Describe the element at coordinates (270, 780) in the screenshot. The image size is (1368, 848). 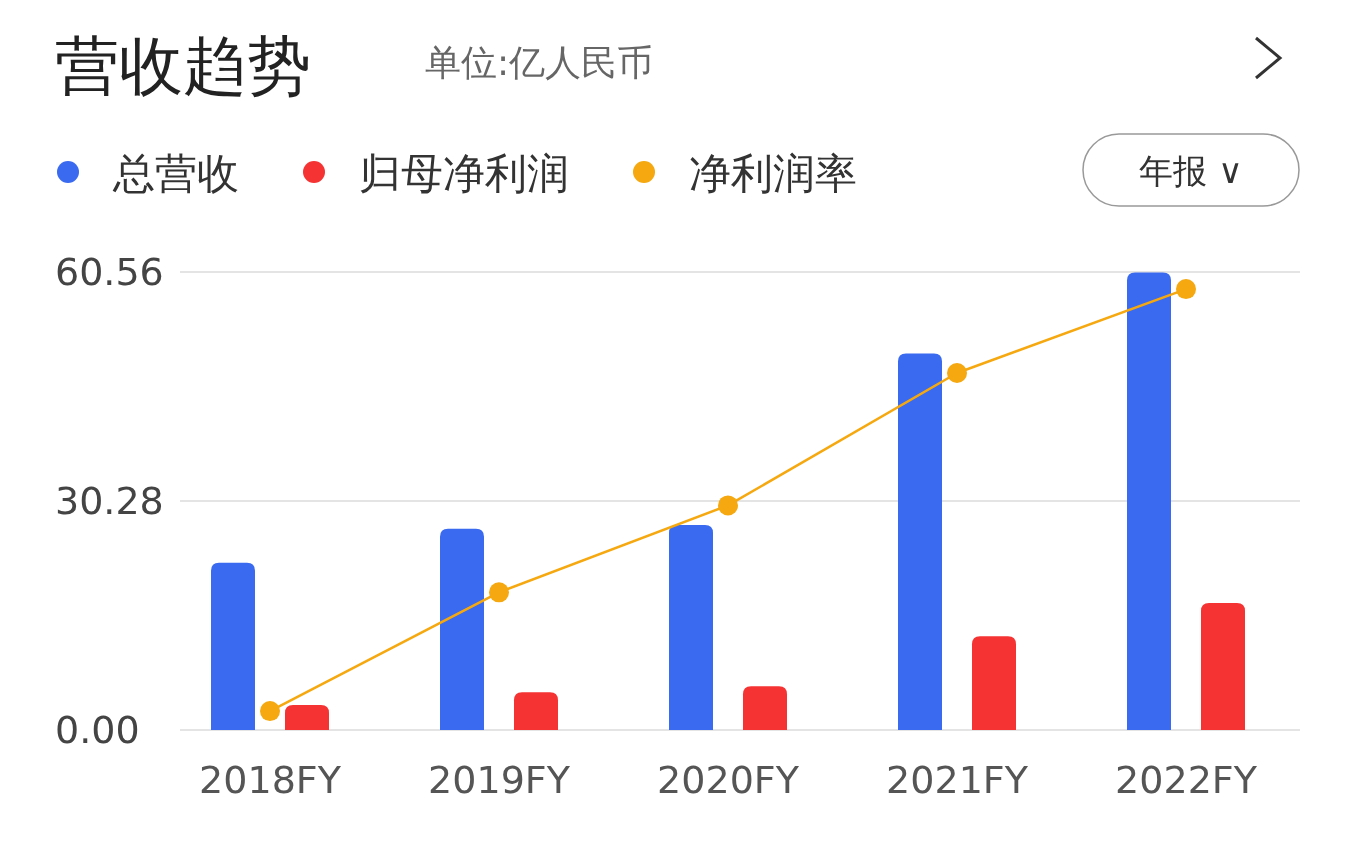
I see `x-tick-label: 2018FY` at that location.